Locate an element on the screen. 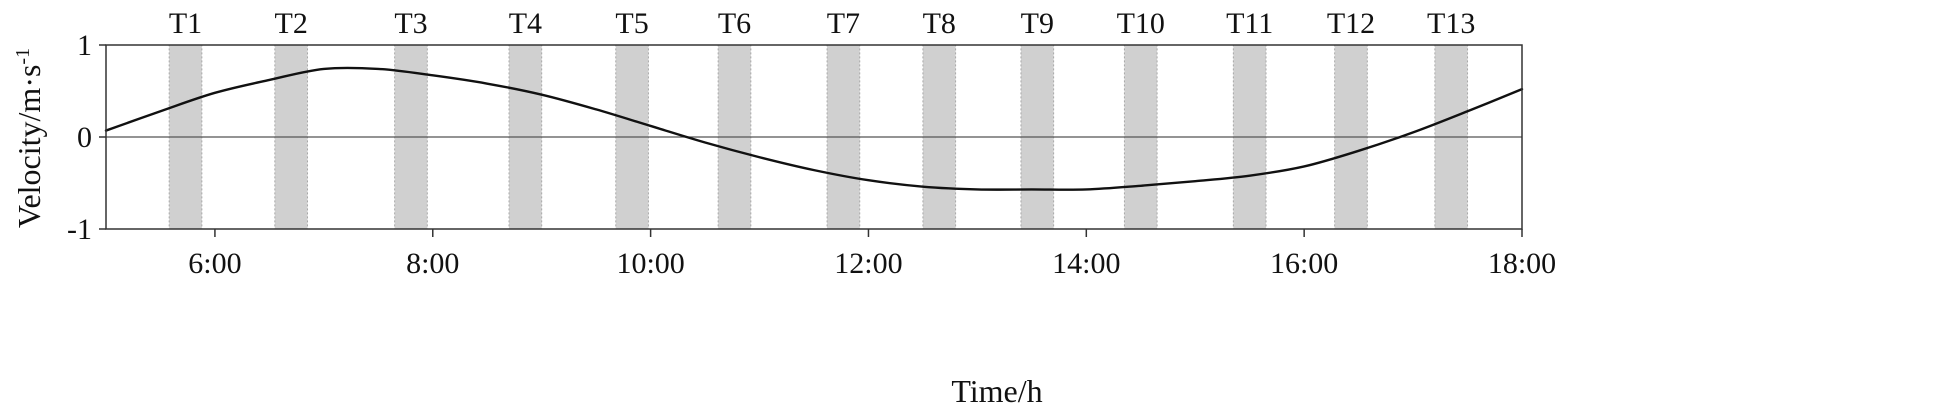 The width and height of the screenshot is (1949, 414). band-label-t1: T1 is located at coordinates (185, 23).